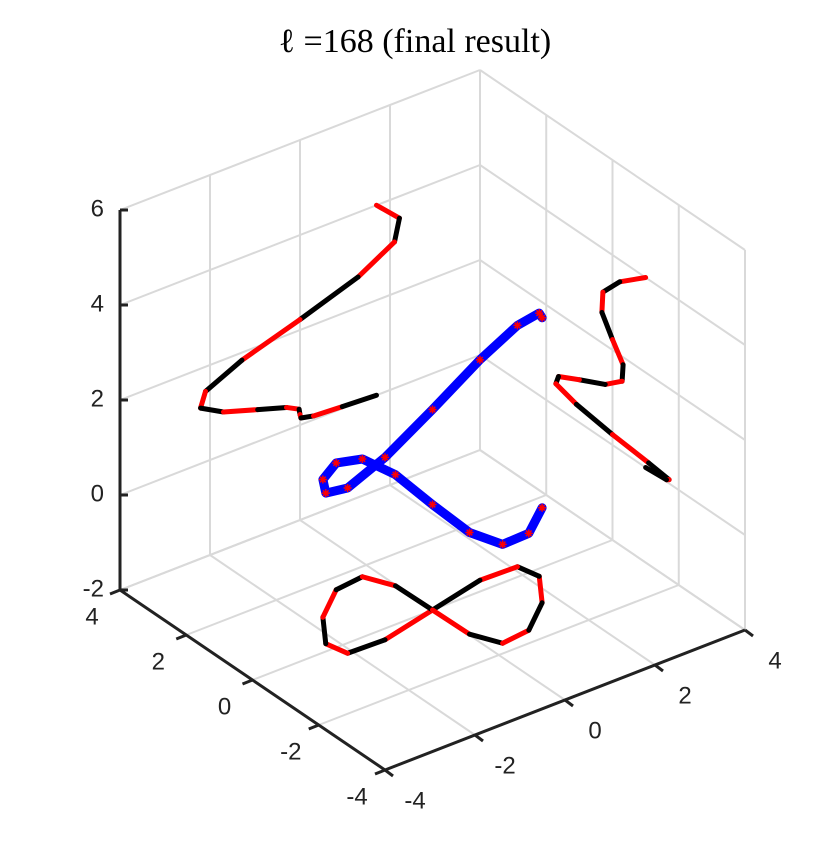  I want to click on x-tick-label: -4, so click(414, 800).